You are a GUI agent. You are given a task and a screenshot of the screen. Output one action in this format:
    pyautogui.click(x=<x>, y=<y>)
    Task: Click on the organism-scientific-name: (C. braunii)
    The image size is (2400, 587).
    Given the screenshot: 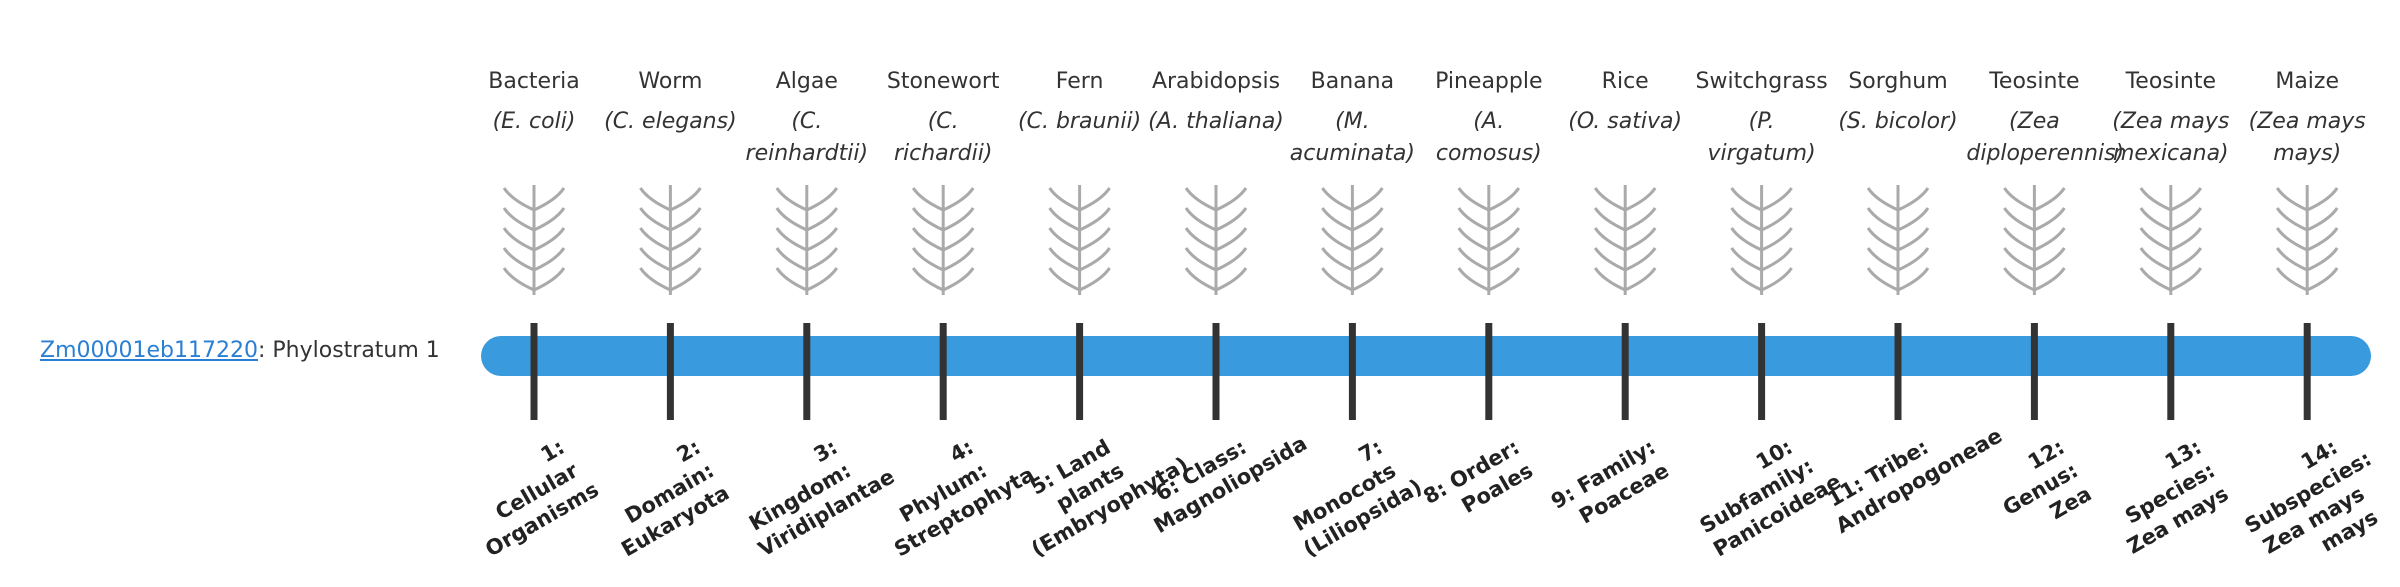 What is the action you would take?
    pyautogui.click(x=1080, y=121)
    